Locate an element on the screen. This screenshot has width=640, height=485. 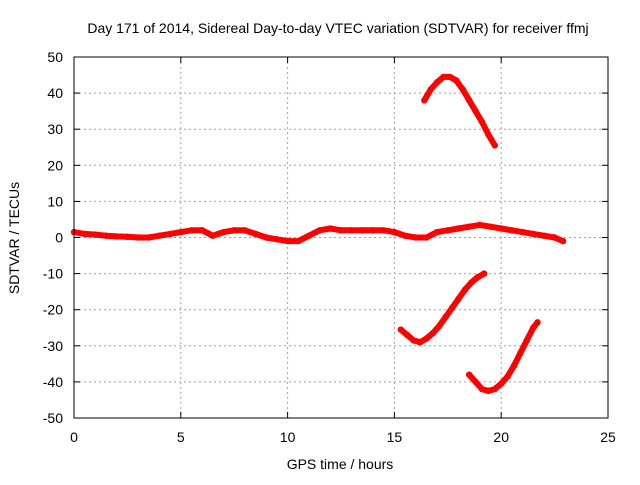
y-tick-label: 10 is located at coordinates (55, 201).